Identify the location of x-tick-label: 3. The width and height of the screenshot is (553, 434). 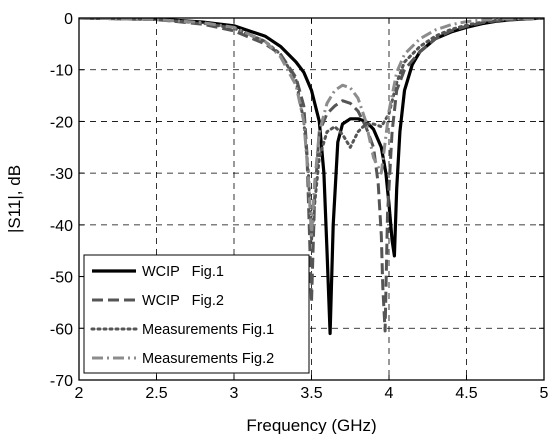
(234, 393).